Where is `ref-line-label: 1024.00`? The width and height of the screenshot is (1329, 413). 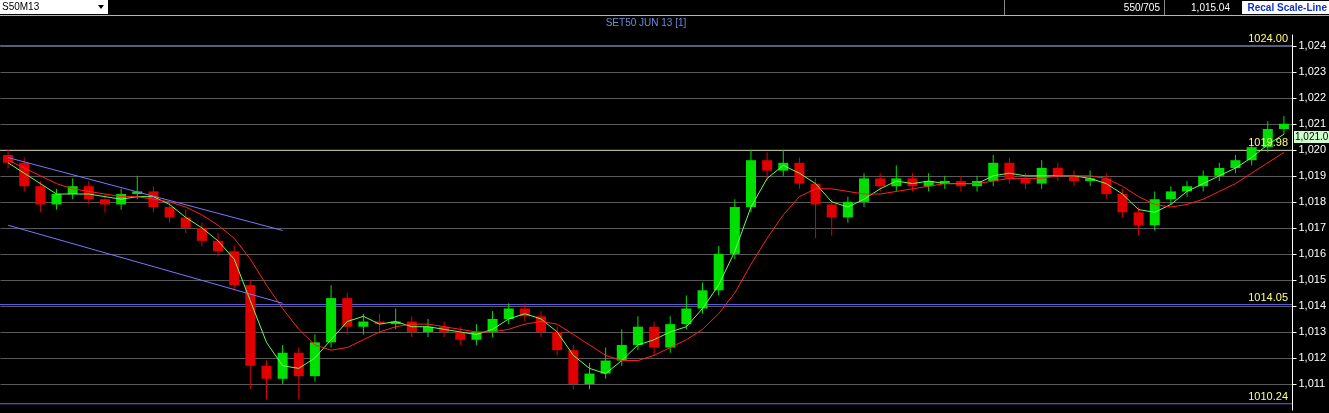
ref-line-label: 1024.00 is located at coordinates (1268, 37).